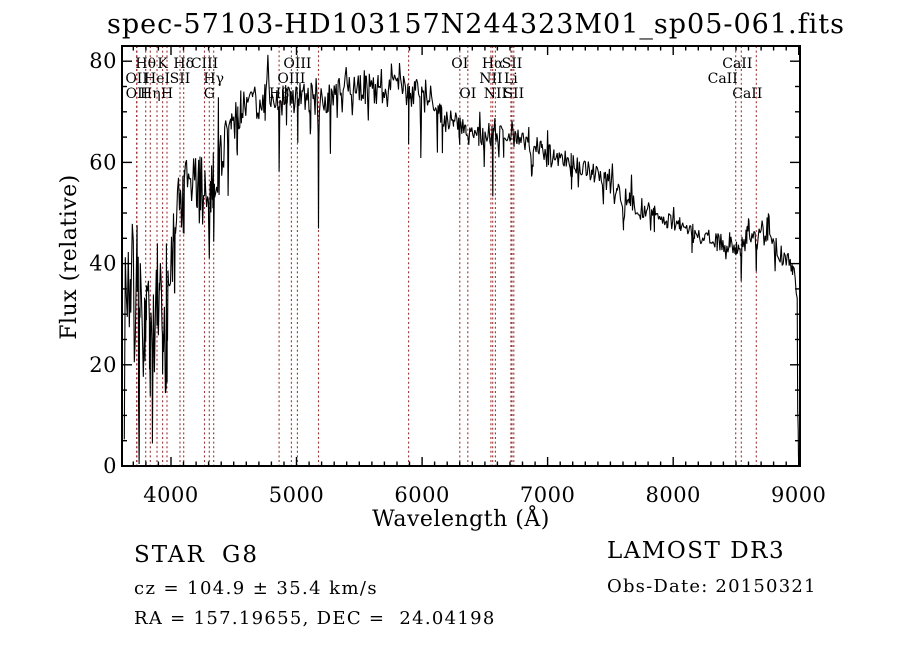 This screenshot has height=649, width=900. I want to click on x-tick-label: 5000, so click(296, 495).